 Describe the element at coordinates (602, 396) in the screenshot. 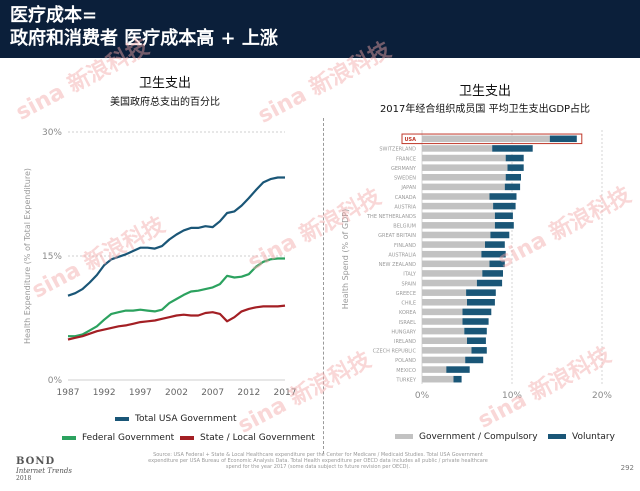

I see `x-tick-label: 20%` at that location.